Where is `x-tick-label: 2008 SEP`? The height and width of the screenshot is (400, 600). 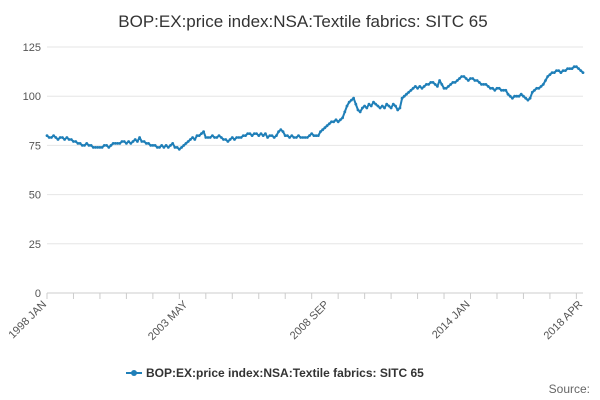
x-tick-label: 2008 SEP is located at coordinates (310, 321).